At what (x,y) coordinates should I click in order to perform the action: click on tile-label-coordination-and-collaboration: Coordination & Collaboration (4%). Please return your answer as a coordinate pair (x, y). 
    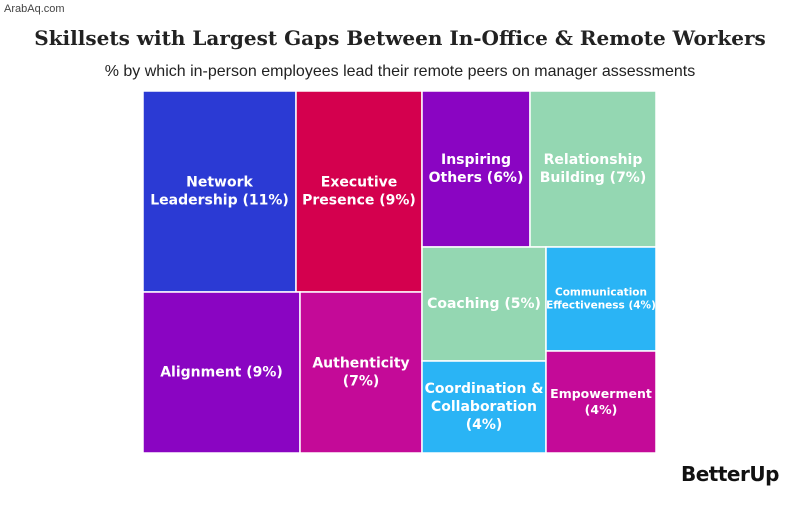
    Looking at the image, I should click on (484, 407).